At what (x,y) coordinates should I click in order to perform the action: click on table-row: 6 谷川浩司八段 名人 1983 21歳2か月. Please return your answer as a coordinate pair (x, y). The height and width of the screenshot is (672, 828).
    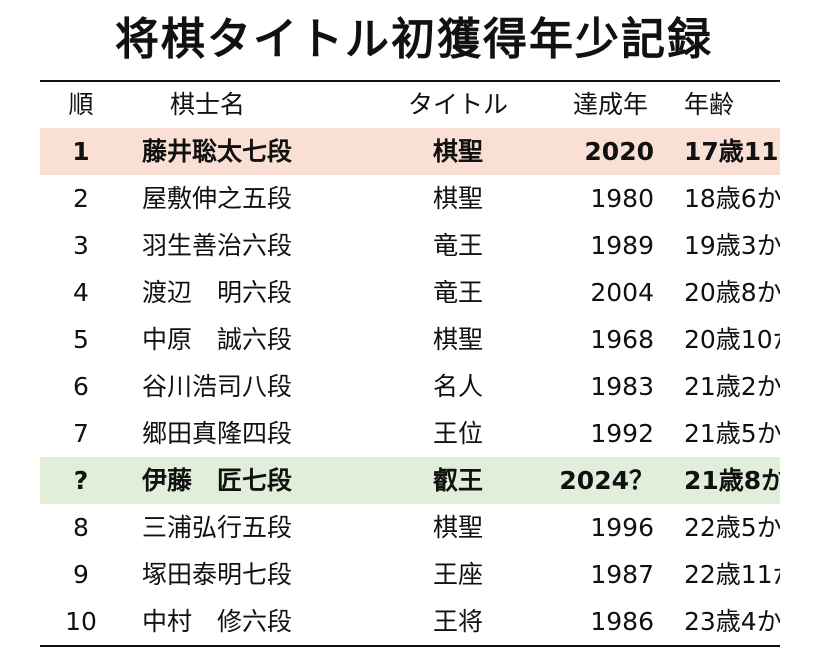
    Looking at the image, I should click on (410, 386).